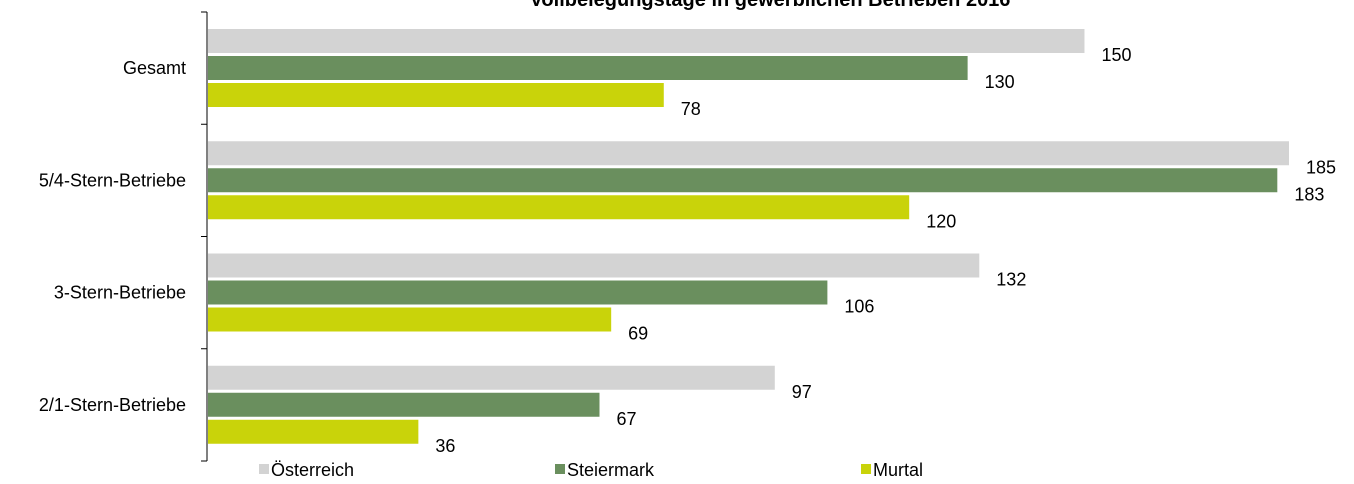 Image resolution: width=1354 pixels, height=484 pixels. I want to click on data-label: 67, so click(626, 419).